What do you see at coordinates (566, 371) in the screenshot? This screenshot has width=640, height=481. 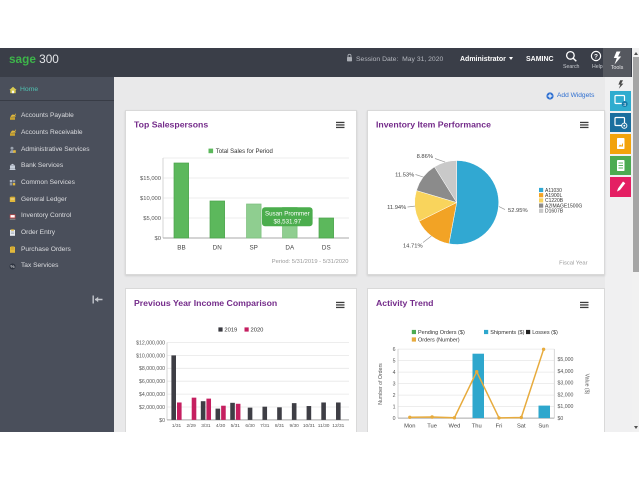 I see `svg-text: $4,000` at bounding box center [566, 371].